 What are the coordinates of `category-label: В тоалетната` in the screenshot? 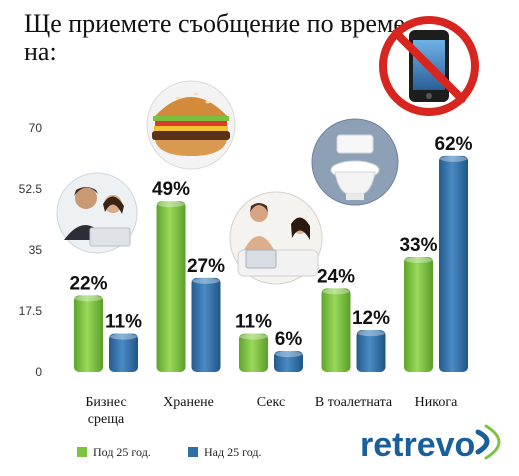 It's located at (354, 402).